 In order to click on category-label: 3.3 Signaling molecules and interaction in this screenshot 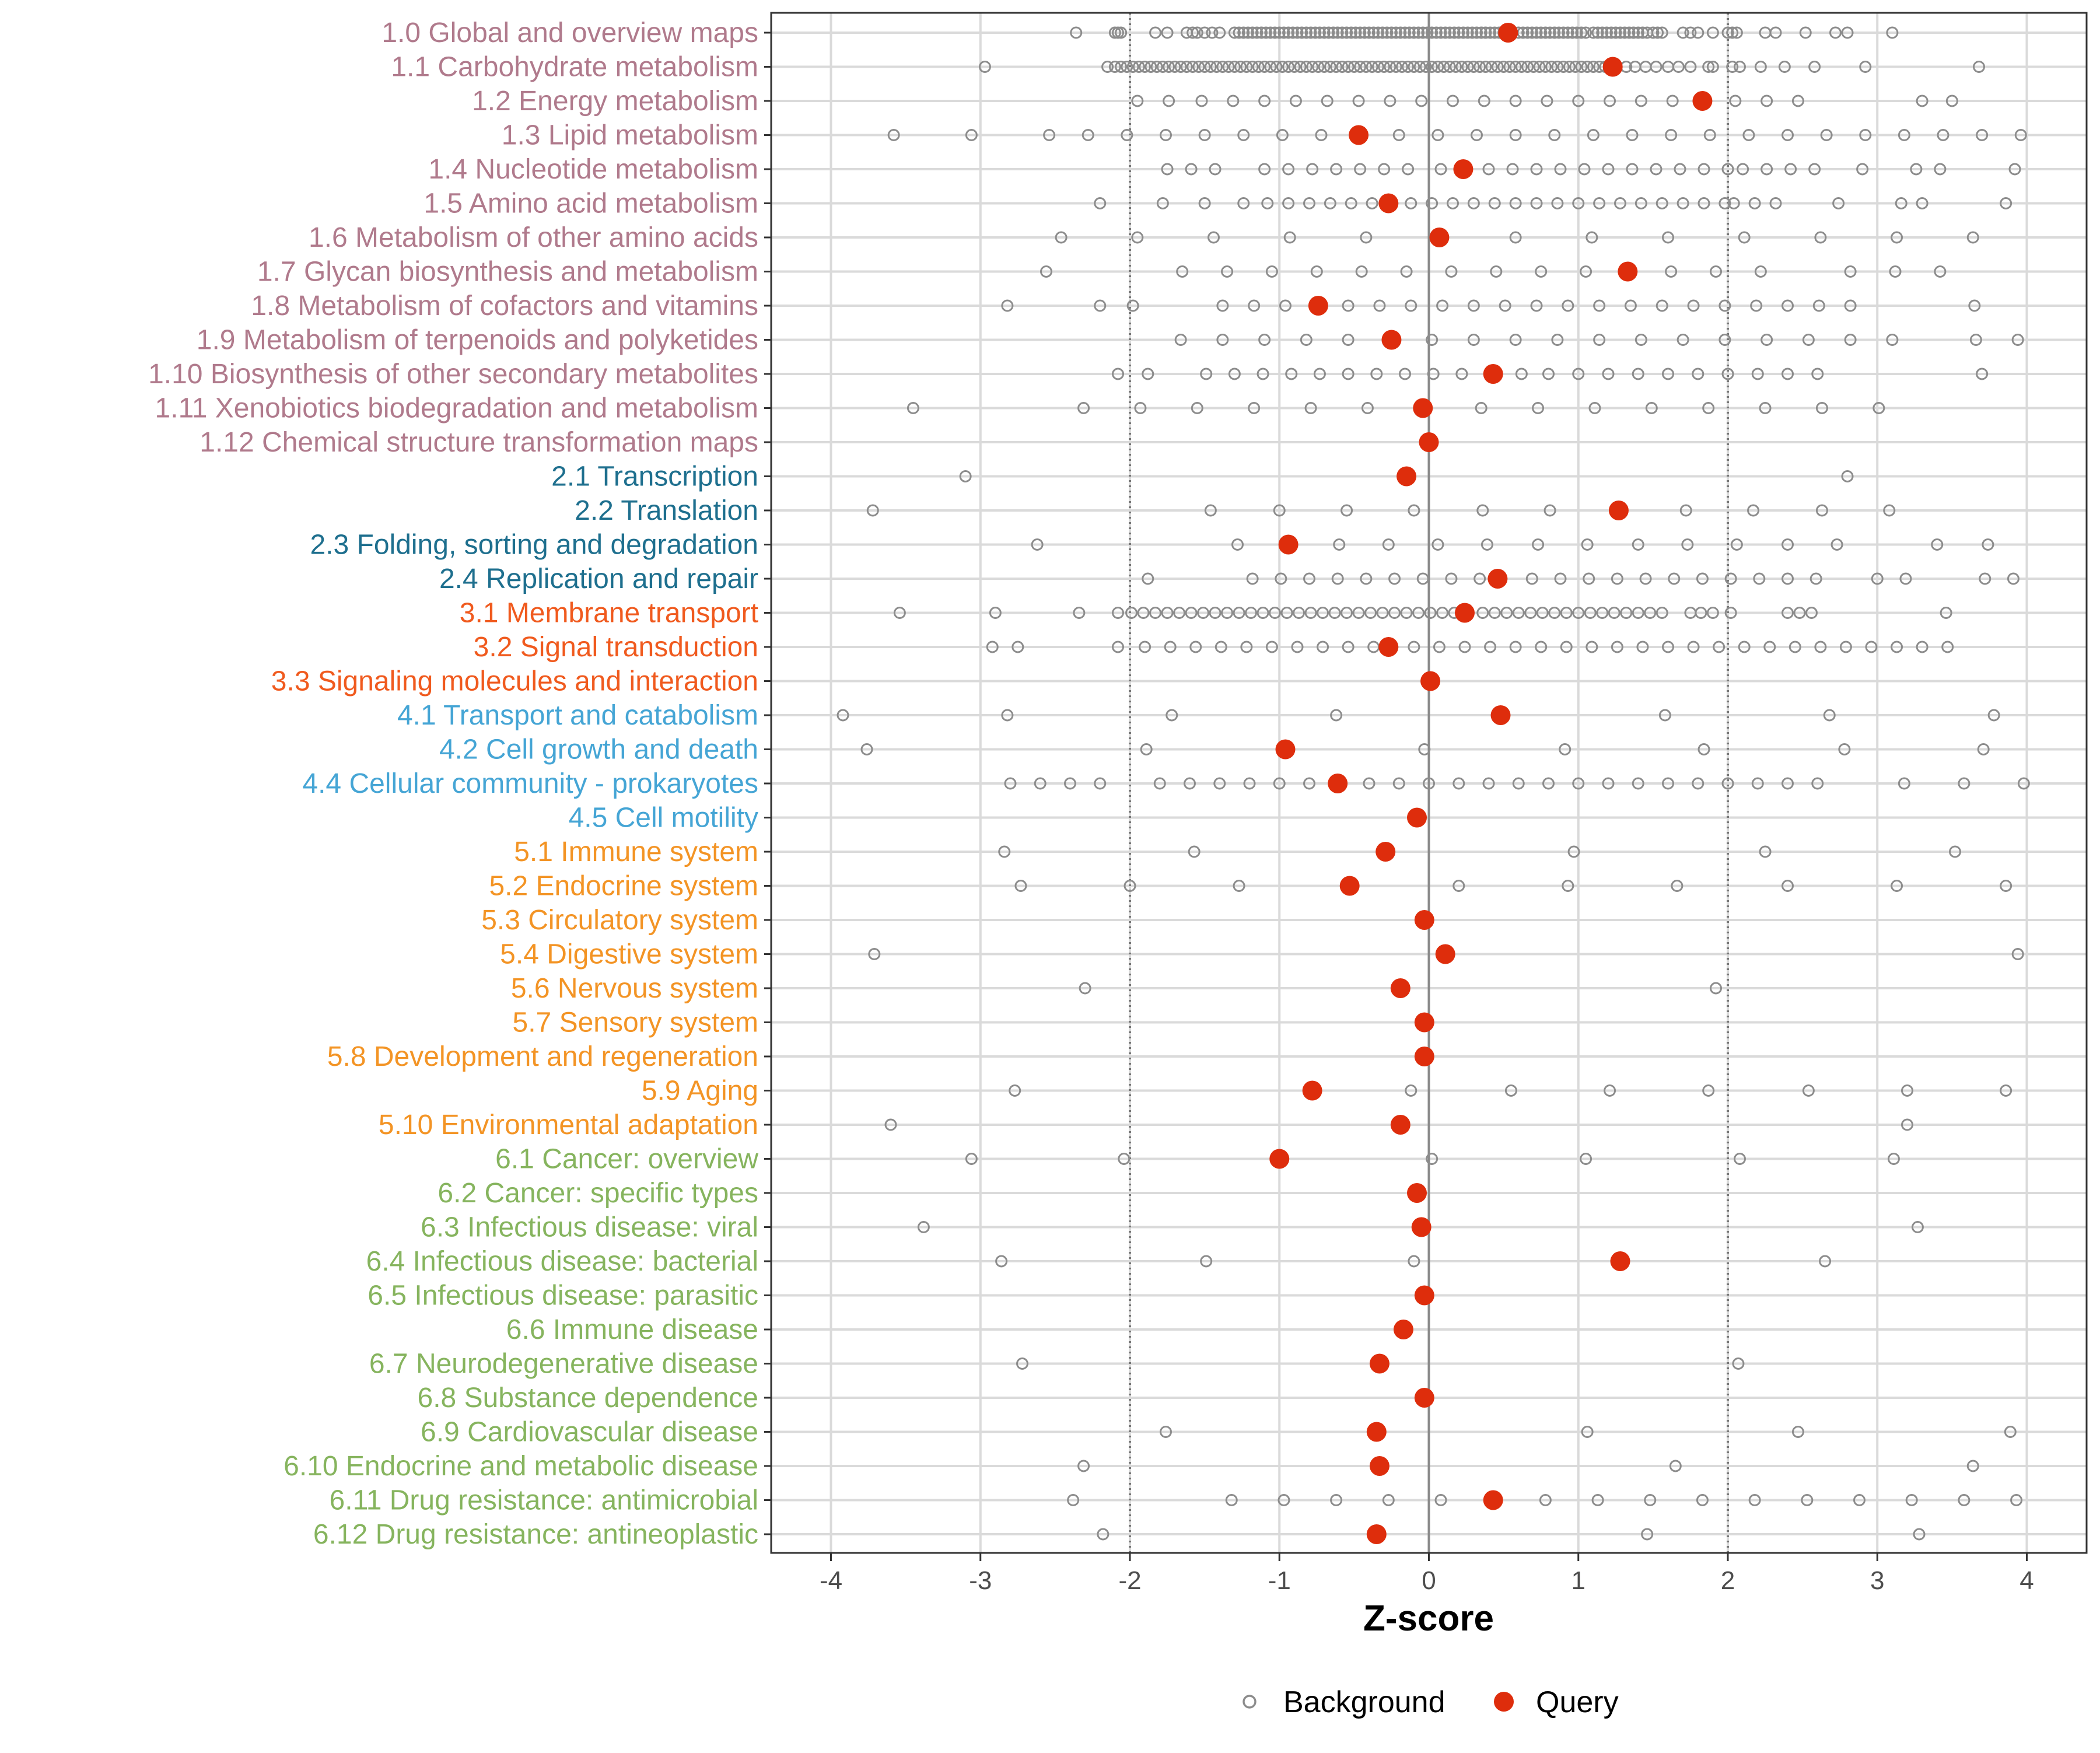, I will do `click(514, 681)`.